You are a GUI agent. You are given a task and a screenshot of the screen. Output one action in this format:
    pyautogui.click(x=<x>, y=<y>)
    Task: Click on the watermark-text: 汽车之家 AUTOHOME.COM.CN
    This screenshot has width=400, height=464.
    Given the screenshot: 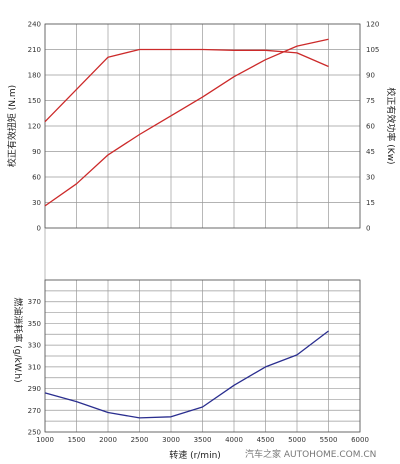 What is the action you would take?
    pyautogui.click(x=310, y=454)
    